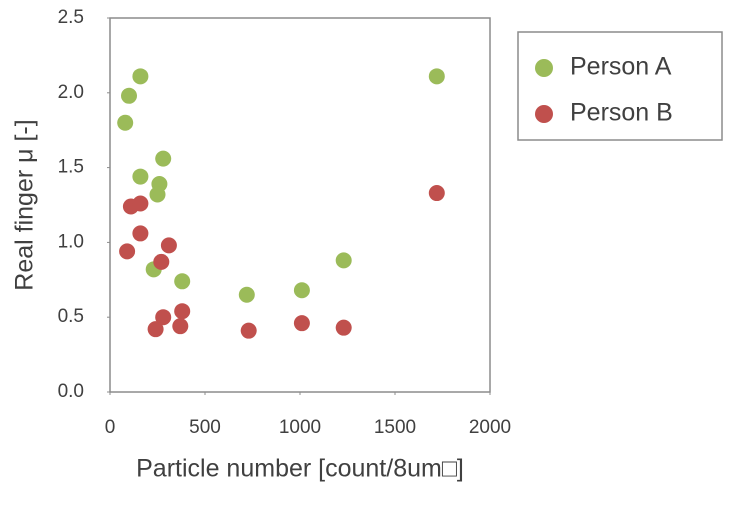  What do you see at coordinates (621, 67) in the screenshot?
I see `legend-label: Person A` at bounding box center [621, 67].